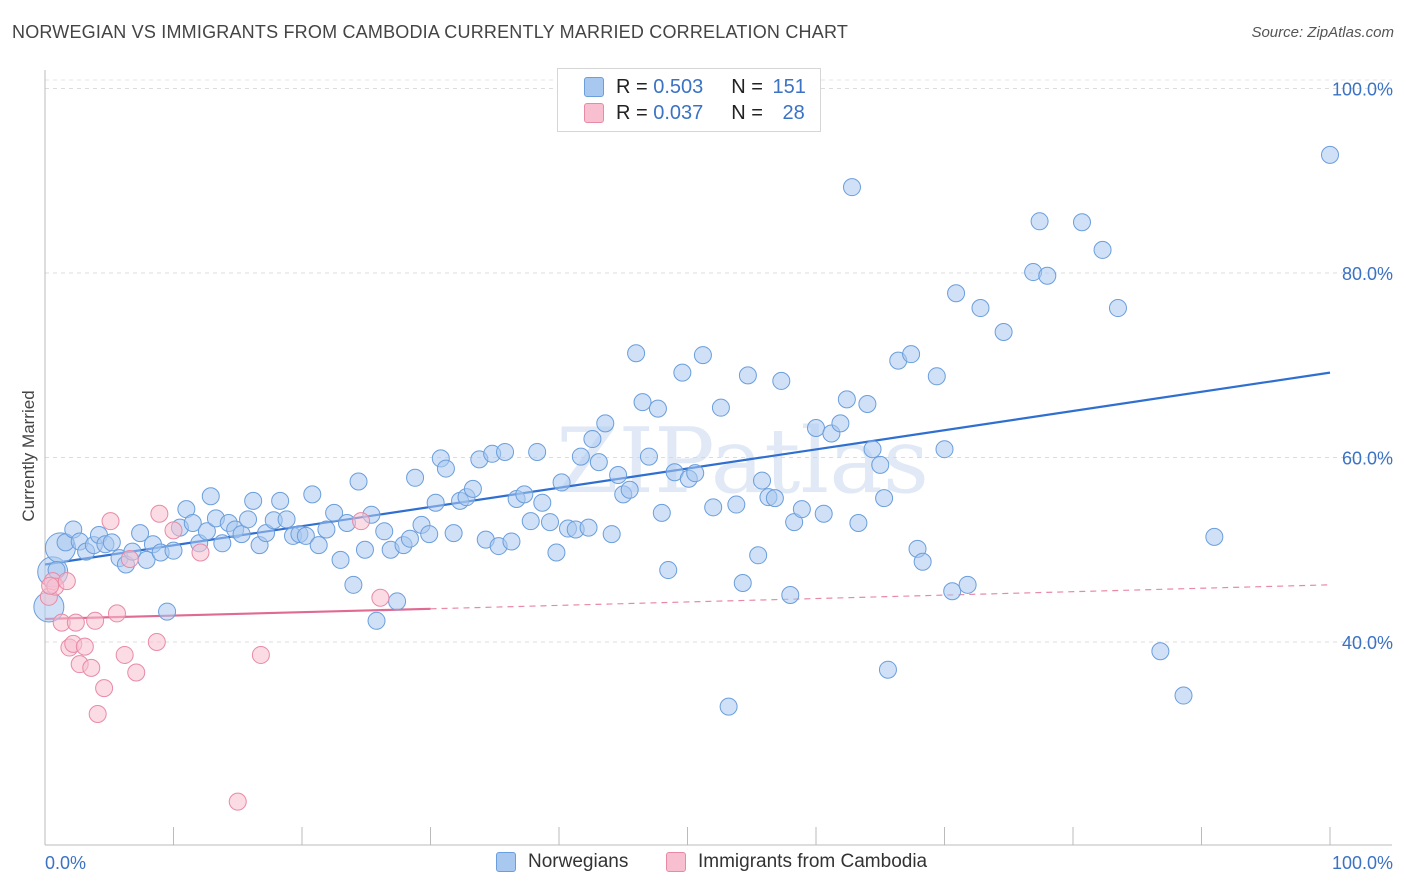 This screenshot has height=892, width=1406. I want to click on y-tick-label: 100.0%, so click(1362, 89).